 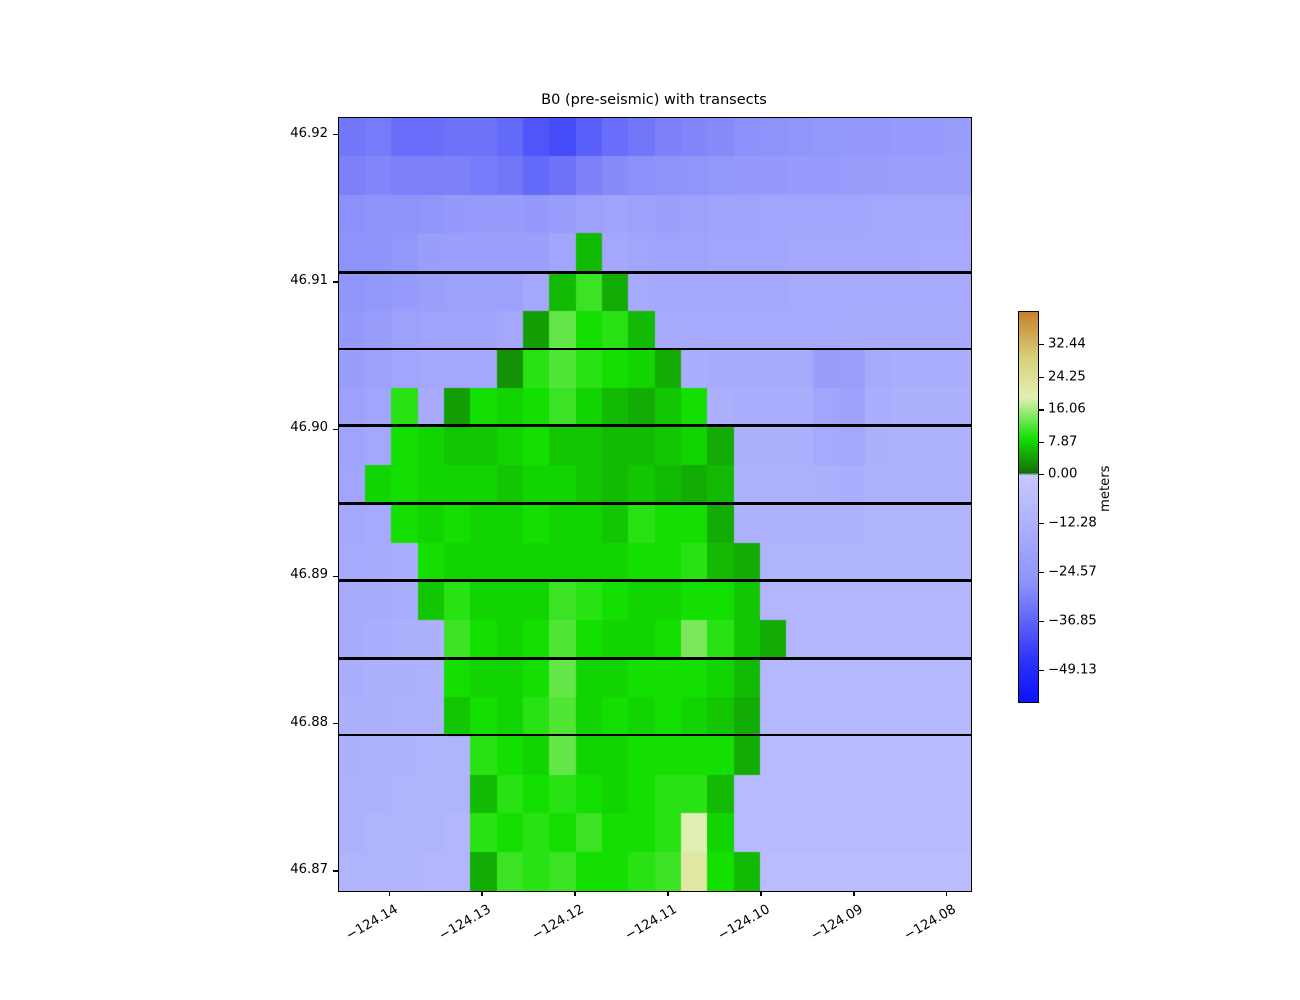 I want to click on x-tick-label: −124.10, so click(x=744, y=923).